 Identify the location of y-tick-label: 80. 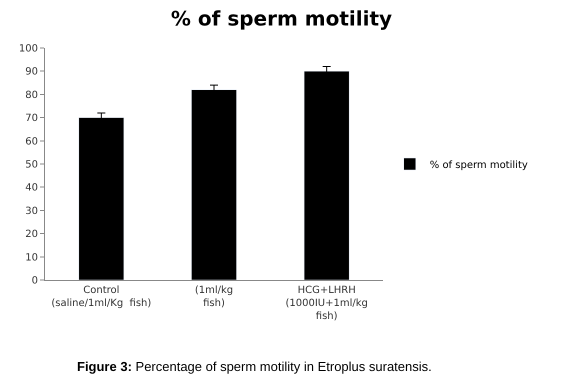
(31, 95).